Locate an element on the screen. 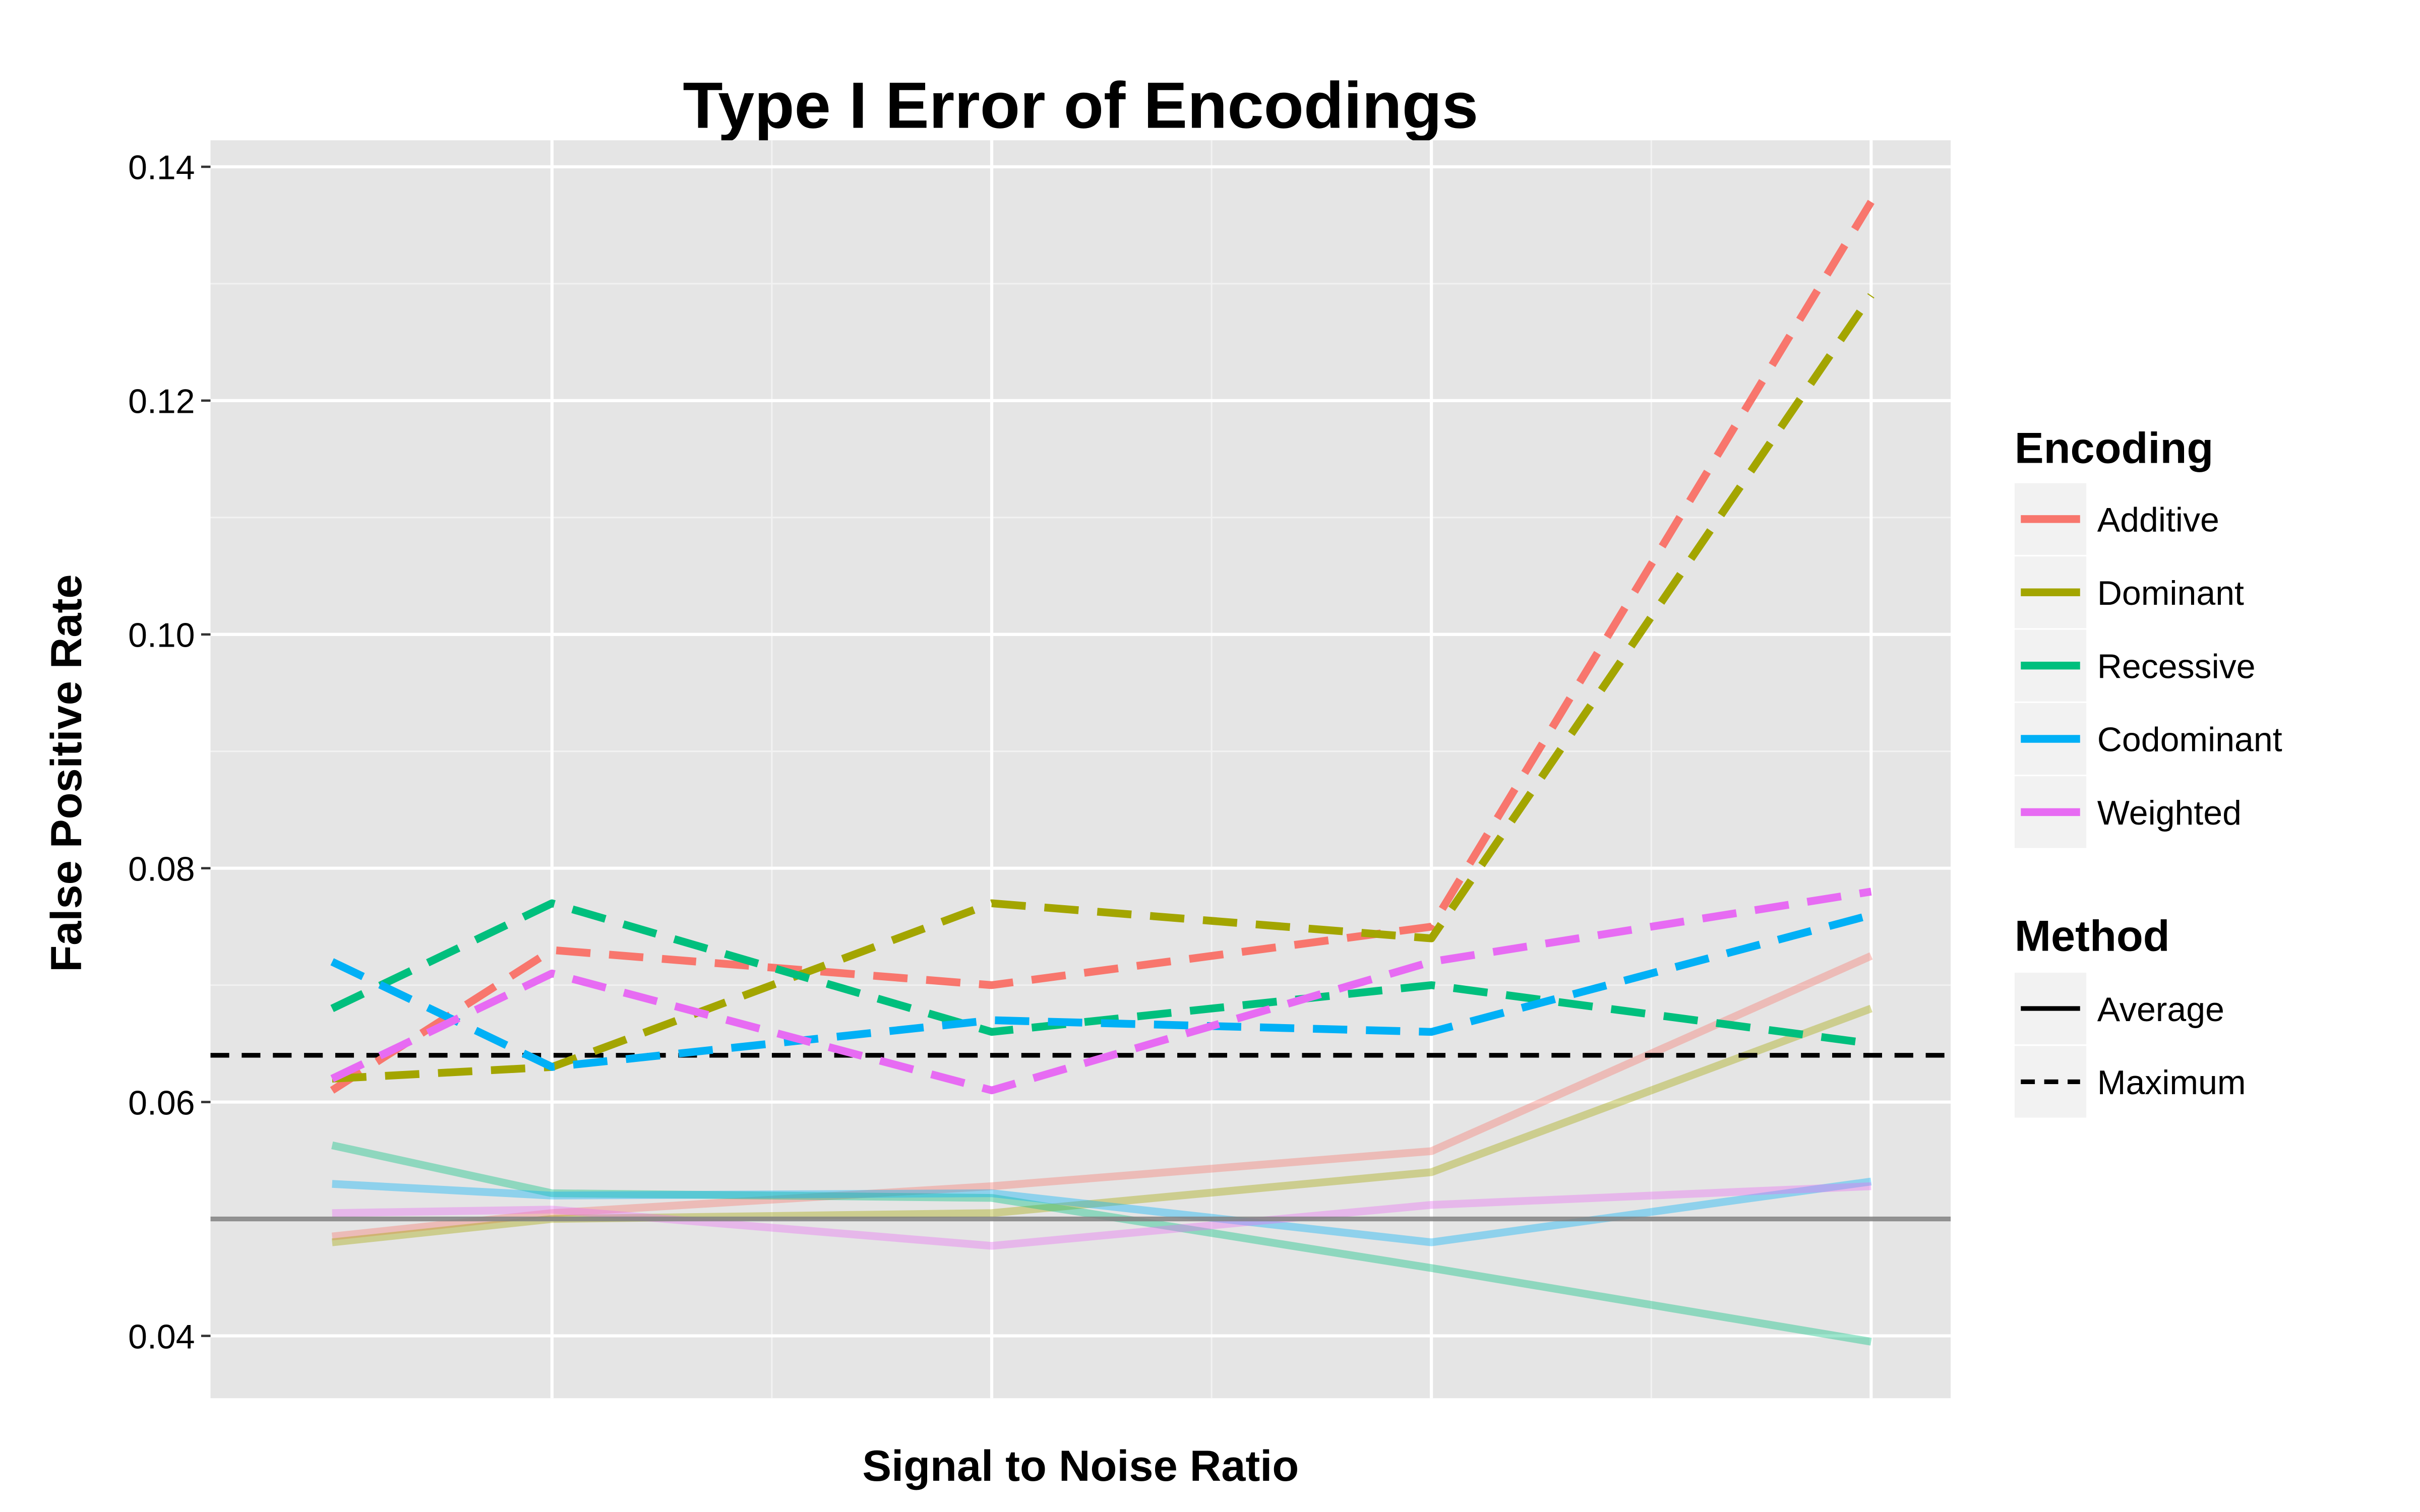  y-tick-label: 0.14 is located at coordinates (161, 168).